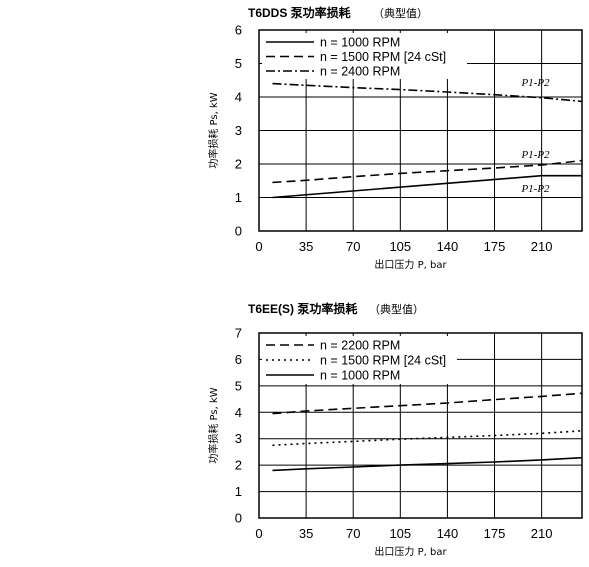  Describe the element at coordinates (299, 12) in the screenshot. I see `chart-title: T6DDS 泵功率损耗` at that location.